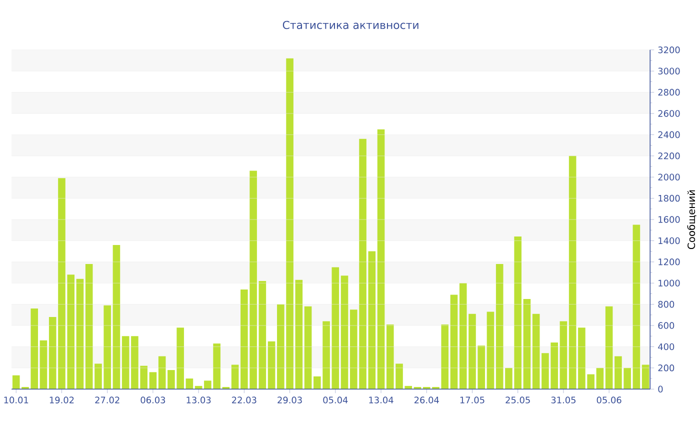 The width and height of the screenshot is (700, 429). What do you see at coordinates (16, 400) in the screenshot?
I see `x-tick-label: 10.01` at bounding box center [16, 400].